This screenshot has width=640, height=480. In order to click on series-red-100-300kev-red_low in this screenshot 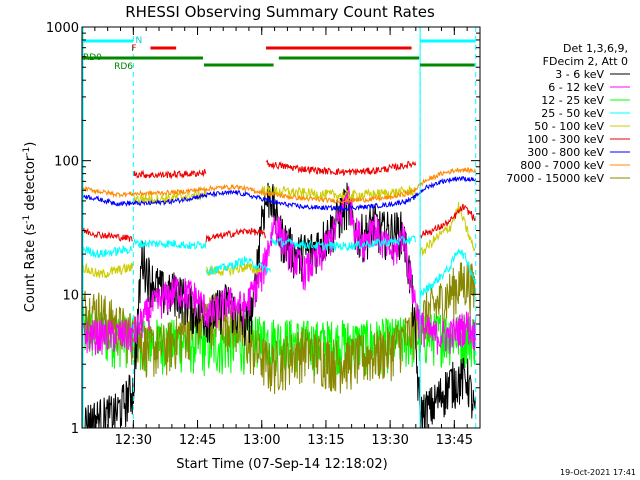, I will do `click(107, 234)`.